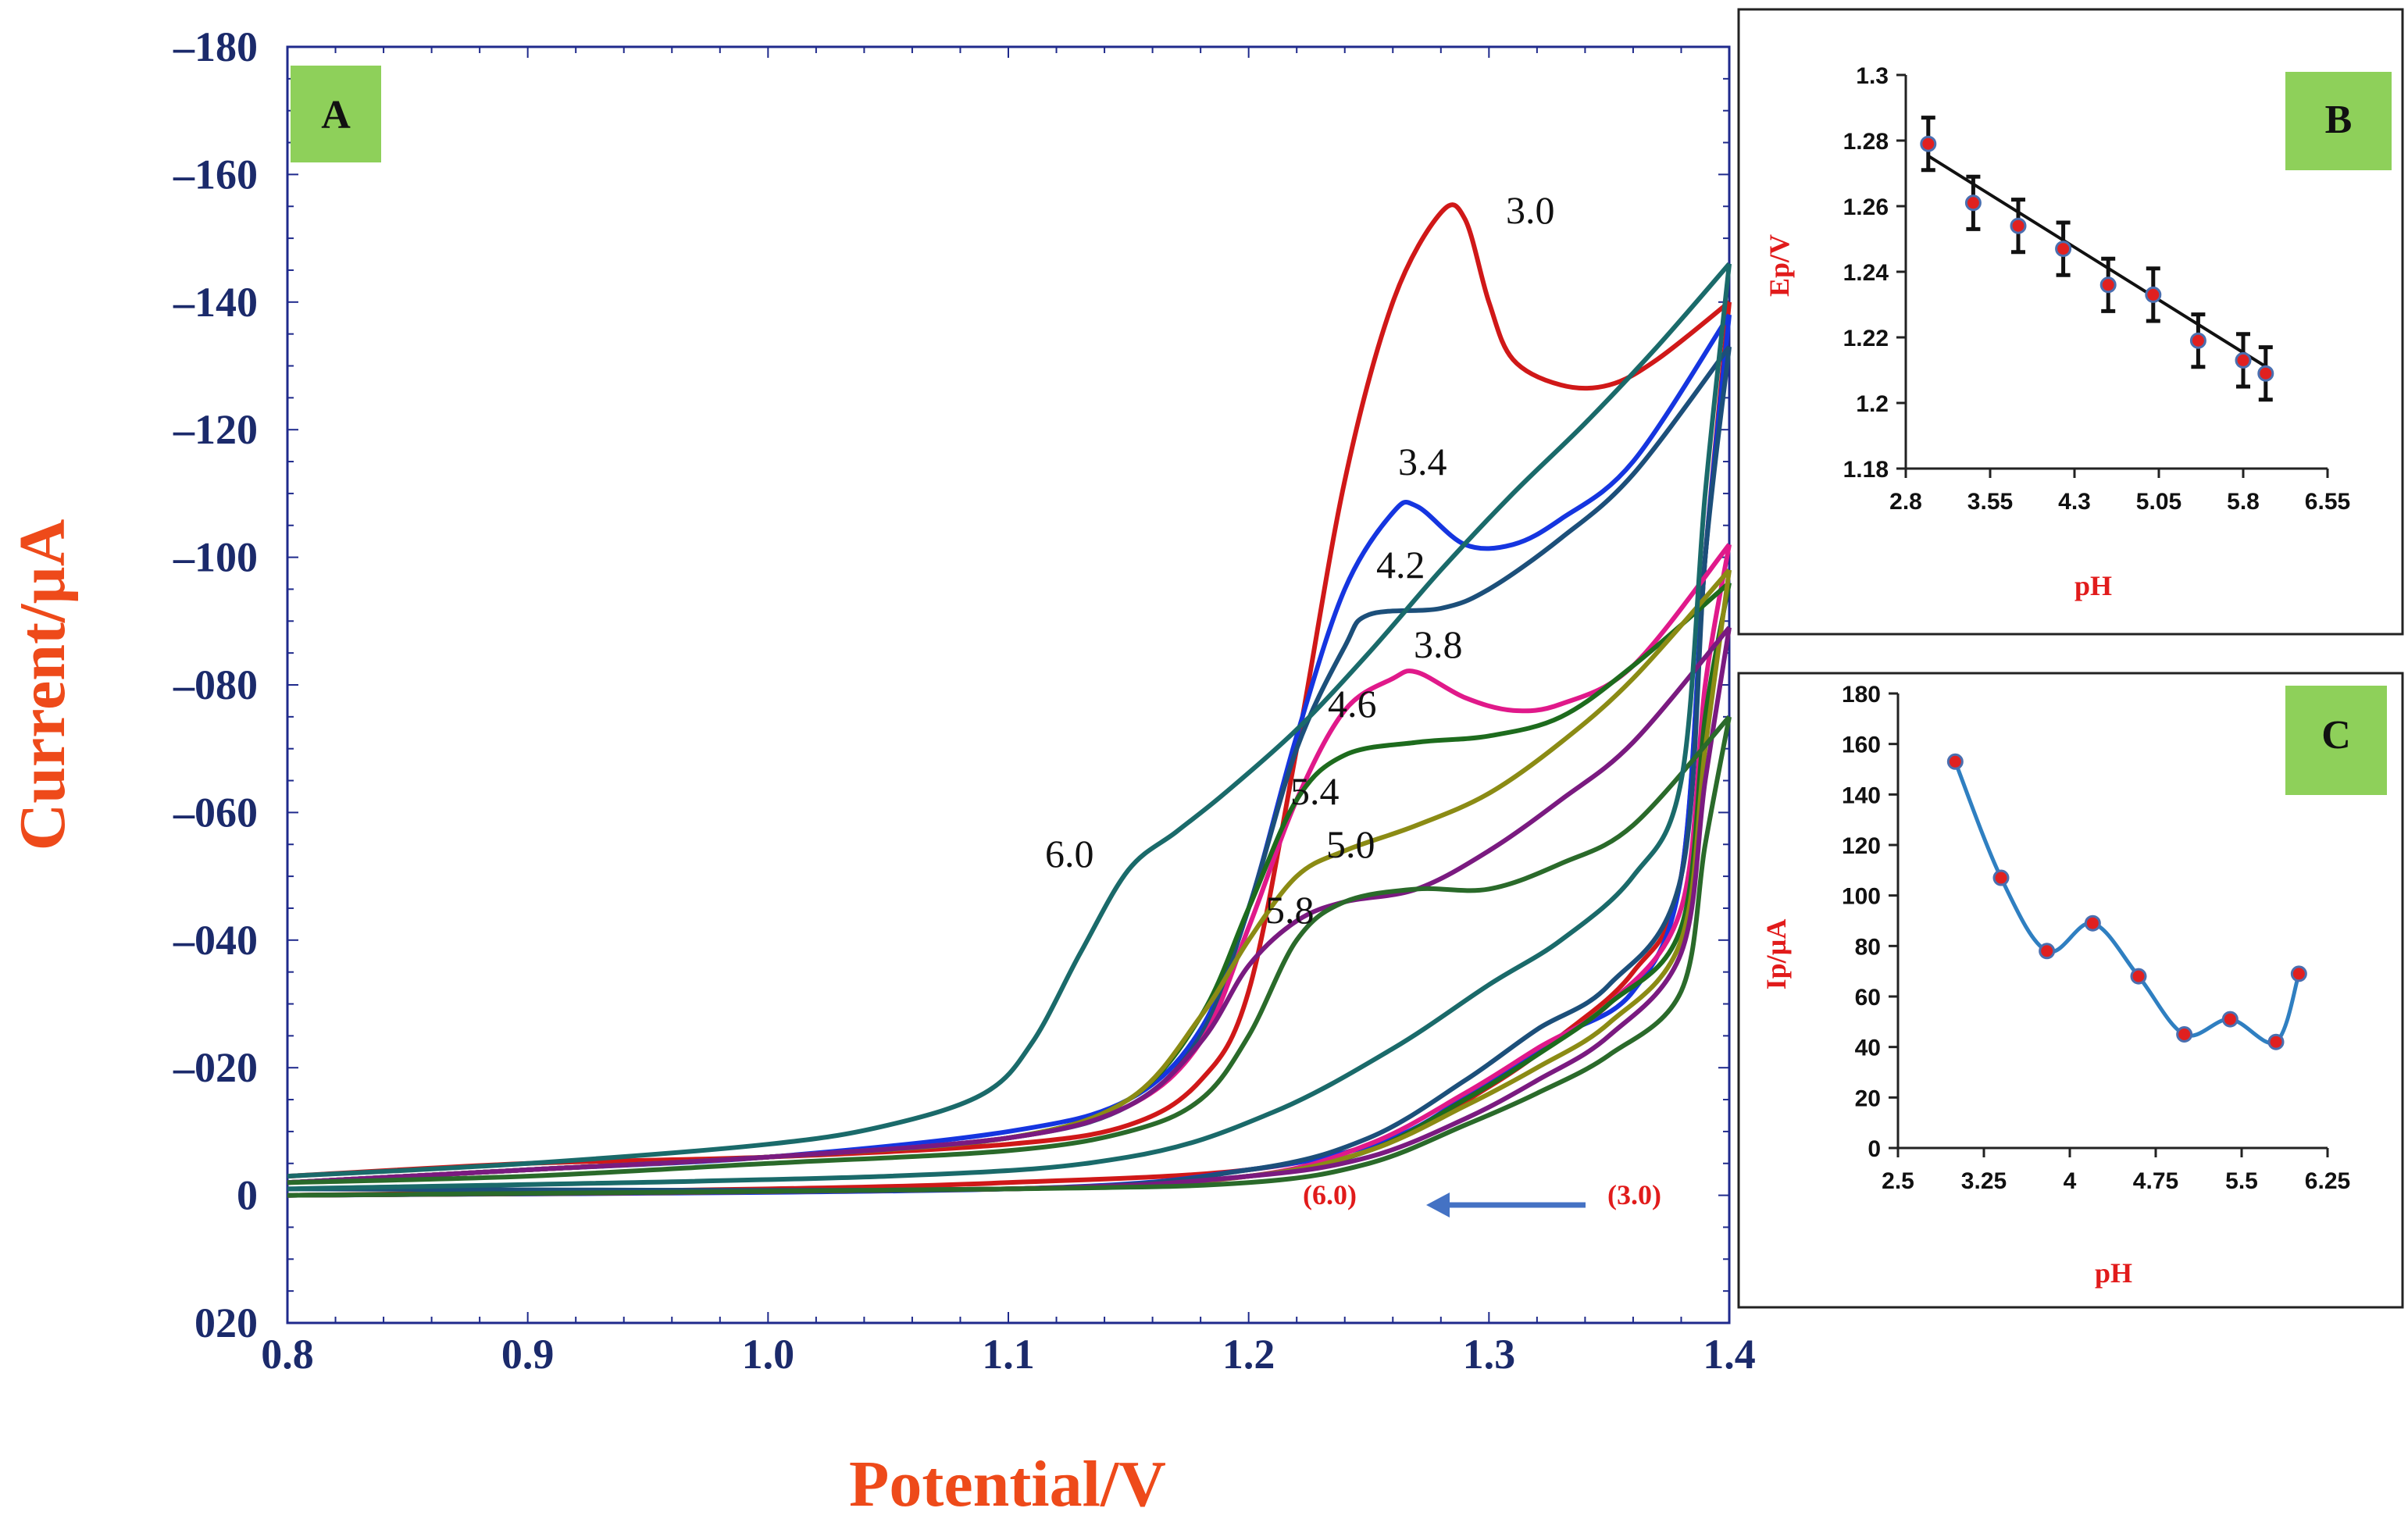  Describe the element at coordinates (215, 558) in the screenshot. I see `a-y-tick-label-100: –100` at that location.